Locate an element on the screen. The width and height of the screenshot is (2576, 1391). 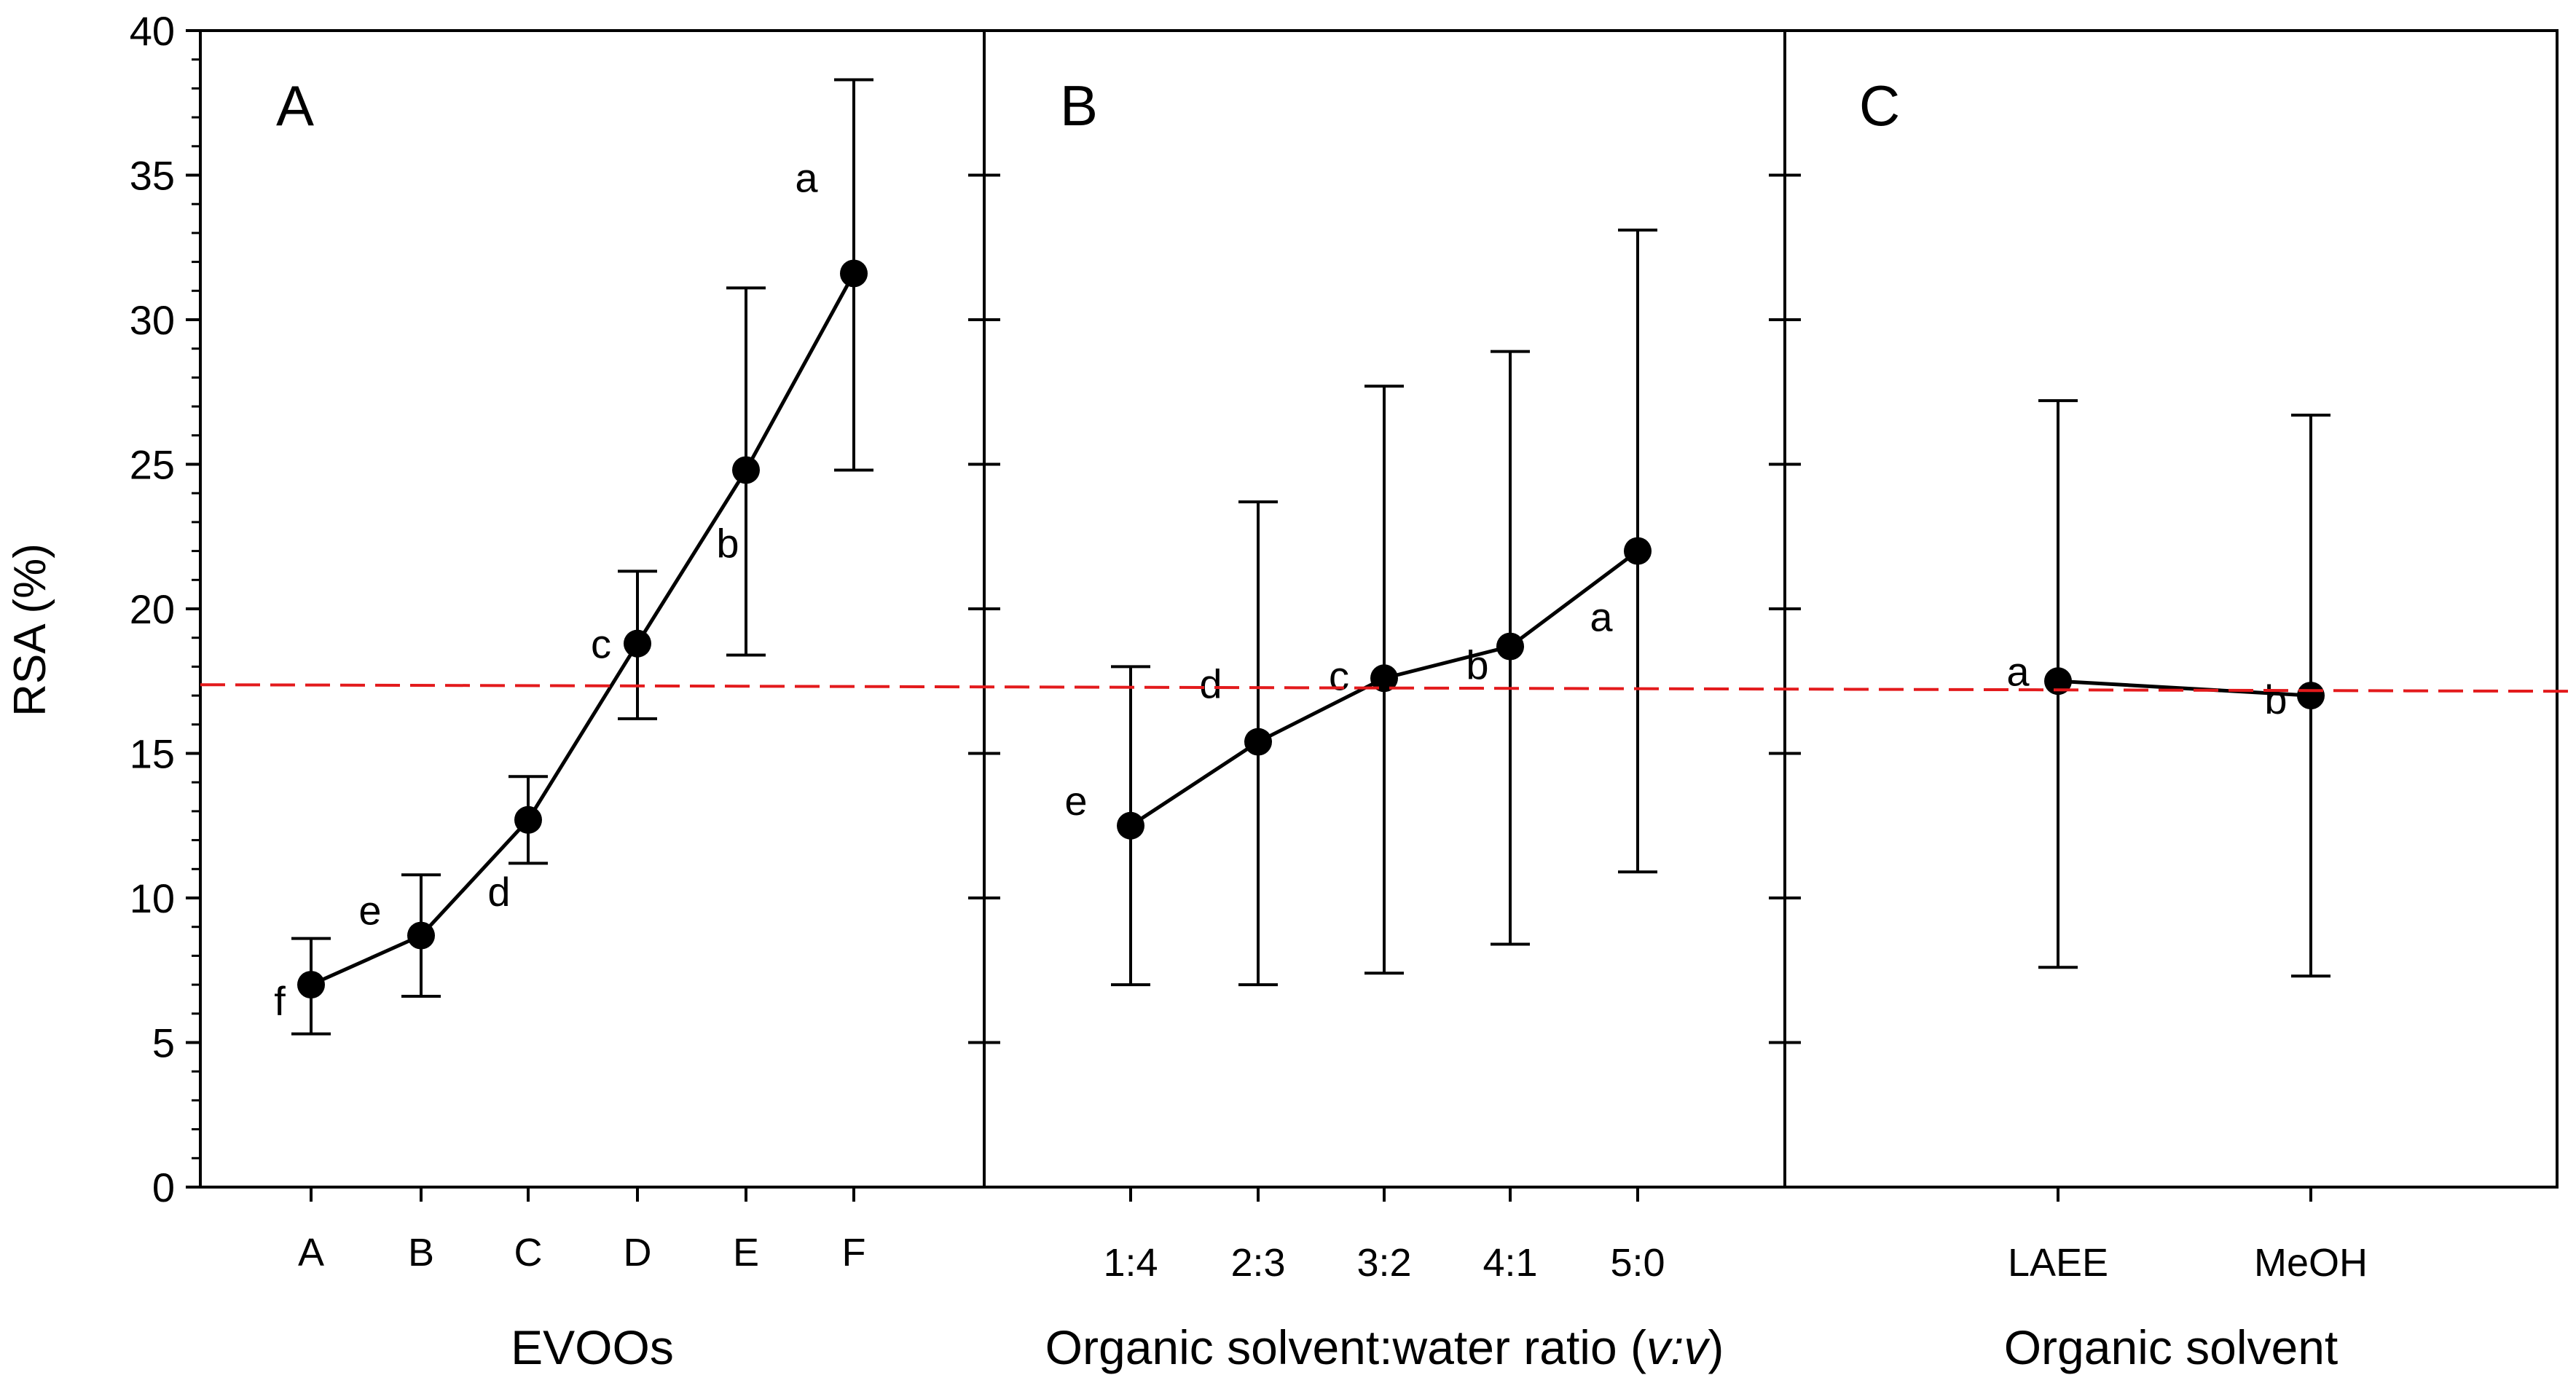
x-tick-label: F is located at coordinates (854, 1252).